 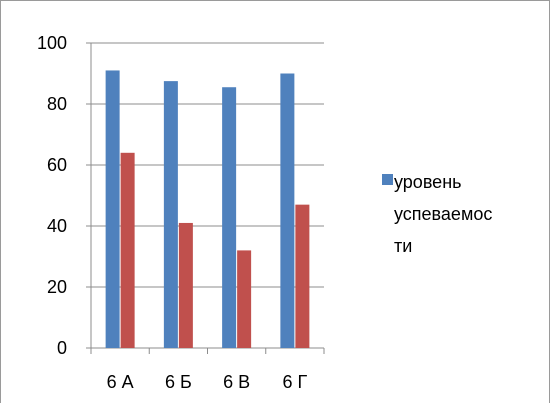 I want to click on x-tick-label: 6 Г, so click(x=294, y=382).